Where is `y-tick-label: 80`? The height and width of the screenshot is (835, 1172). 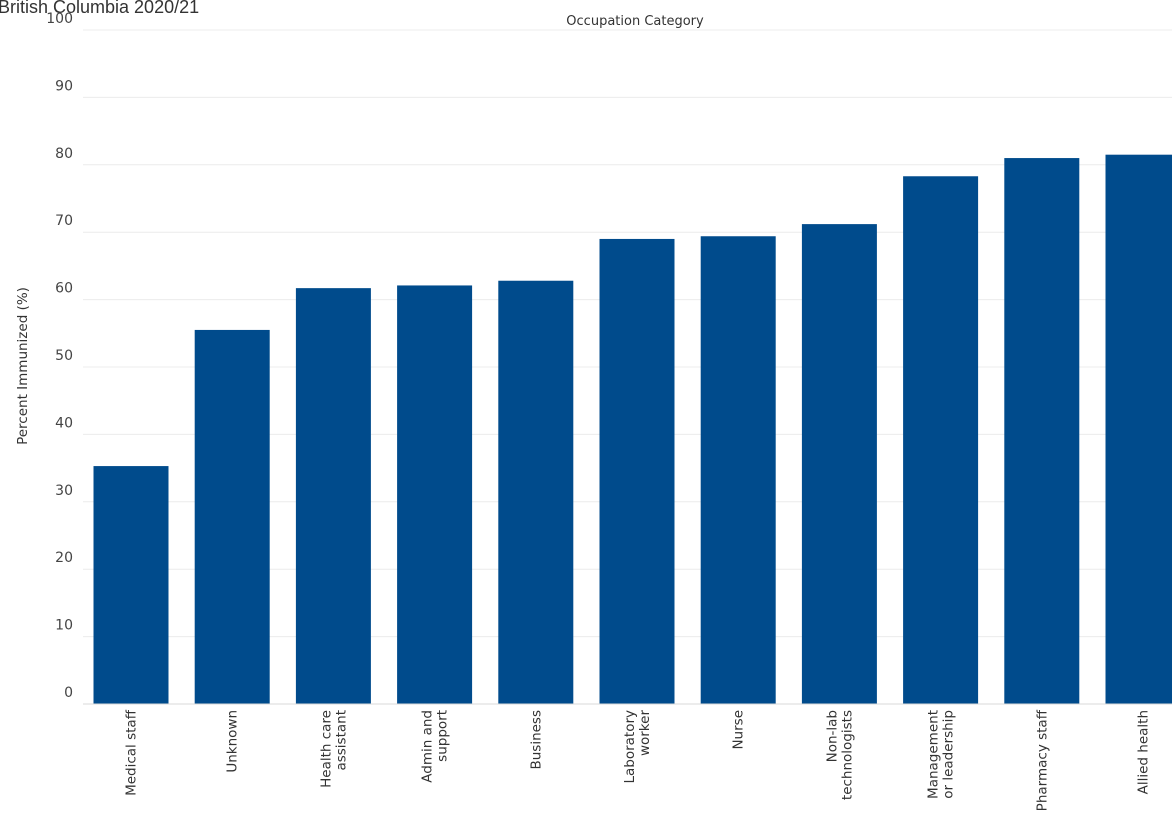 y-tick-label: 80 is located at coordinates (64, 154).